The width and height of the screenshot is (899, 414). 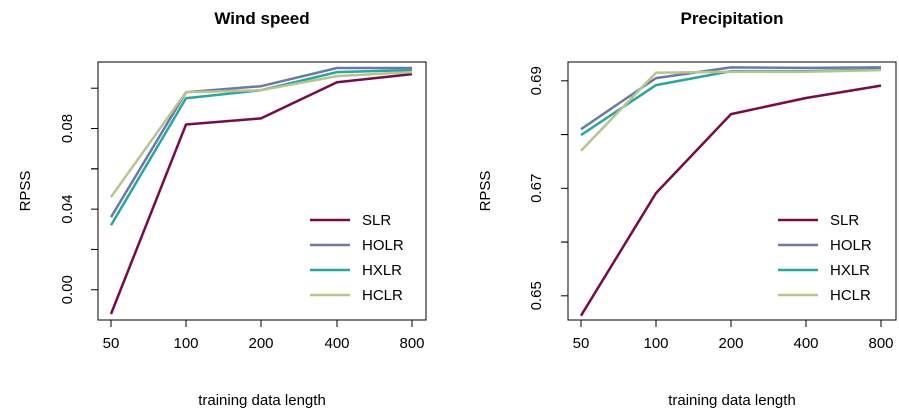 What do you see at coordinates (536, 80) in the screenshot?
I see `precipitation-y-tick-label: 0.69` at bounding box center [536, 80].